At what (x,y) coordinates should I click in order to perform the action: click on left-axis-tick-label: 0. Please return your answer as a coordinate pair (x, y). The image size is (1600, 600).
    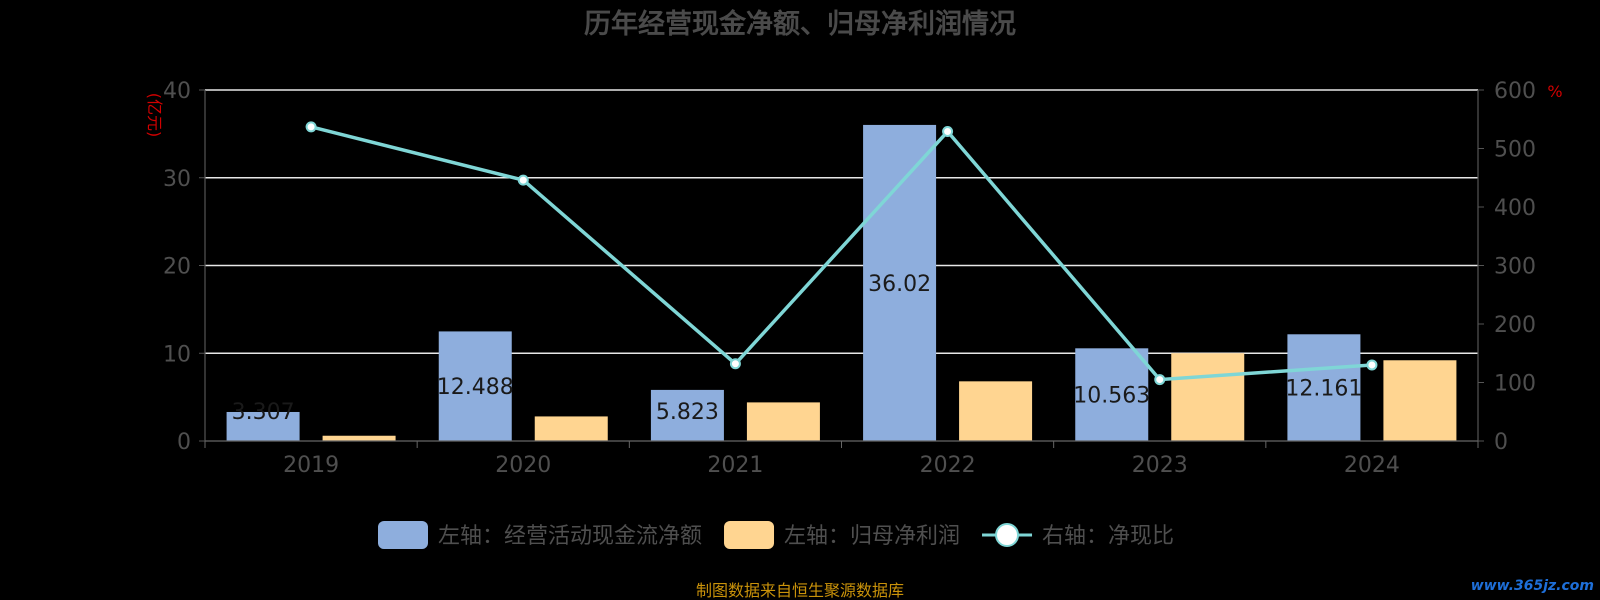
    Looking at the image, I should click on (184, 442).